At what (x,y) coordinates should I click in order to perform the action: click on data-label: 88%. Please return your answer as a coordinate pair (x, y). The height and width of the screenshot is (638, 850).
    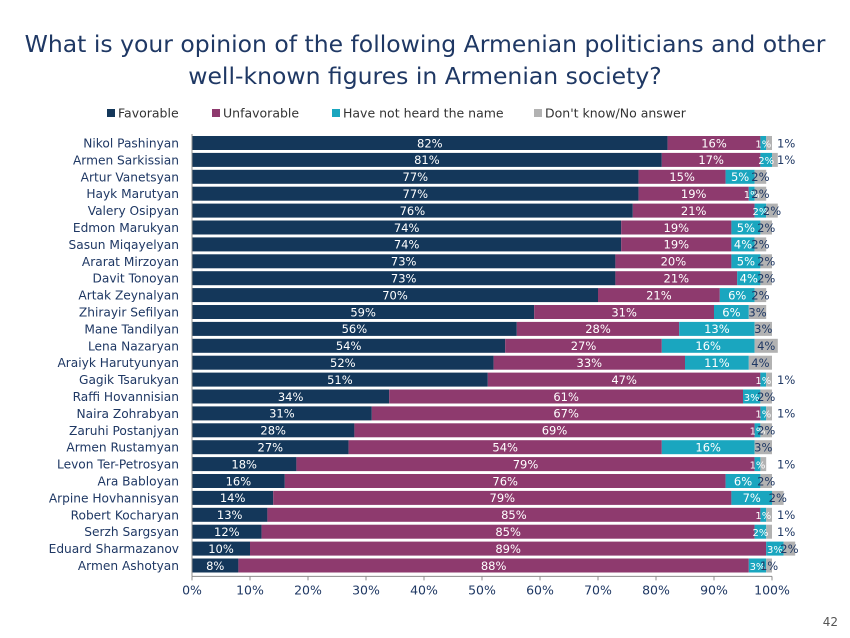
    Looking at the image, I should click on (494, 566).